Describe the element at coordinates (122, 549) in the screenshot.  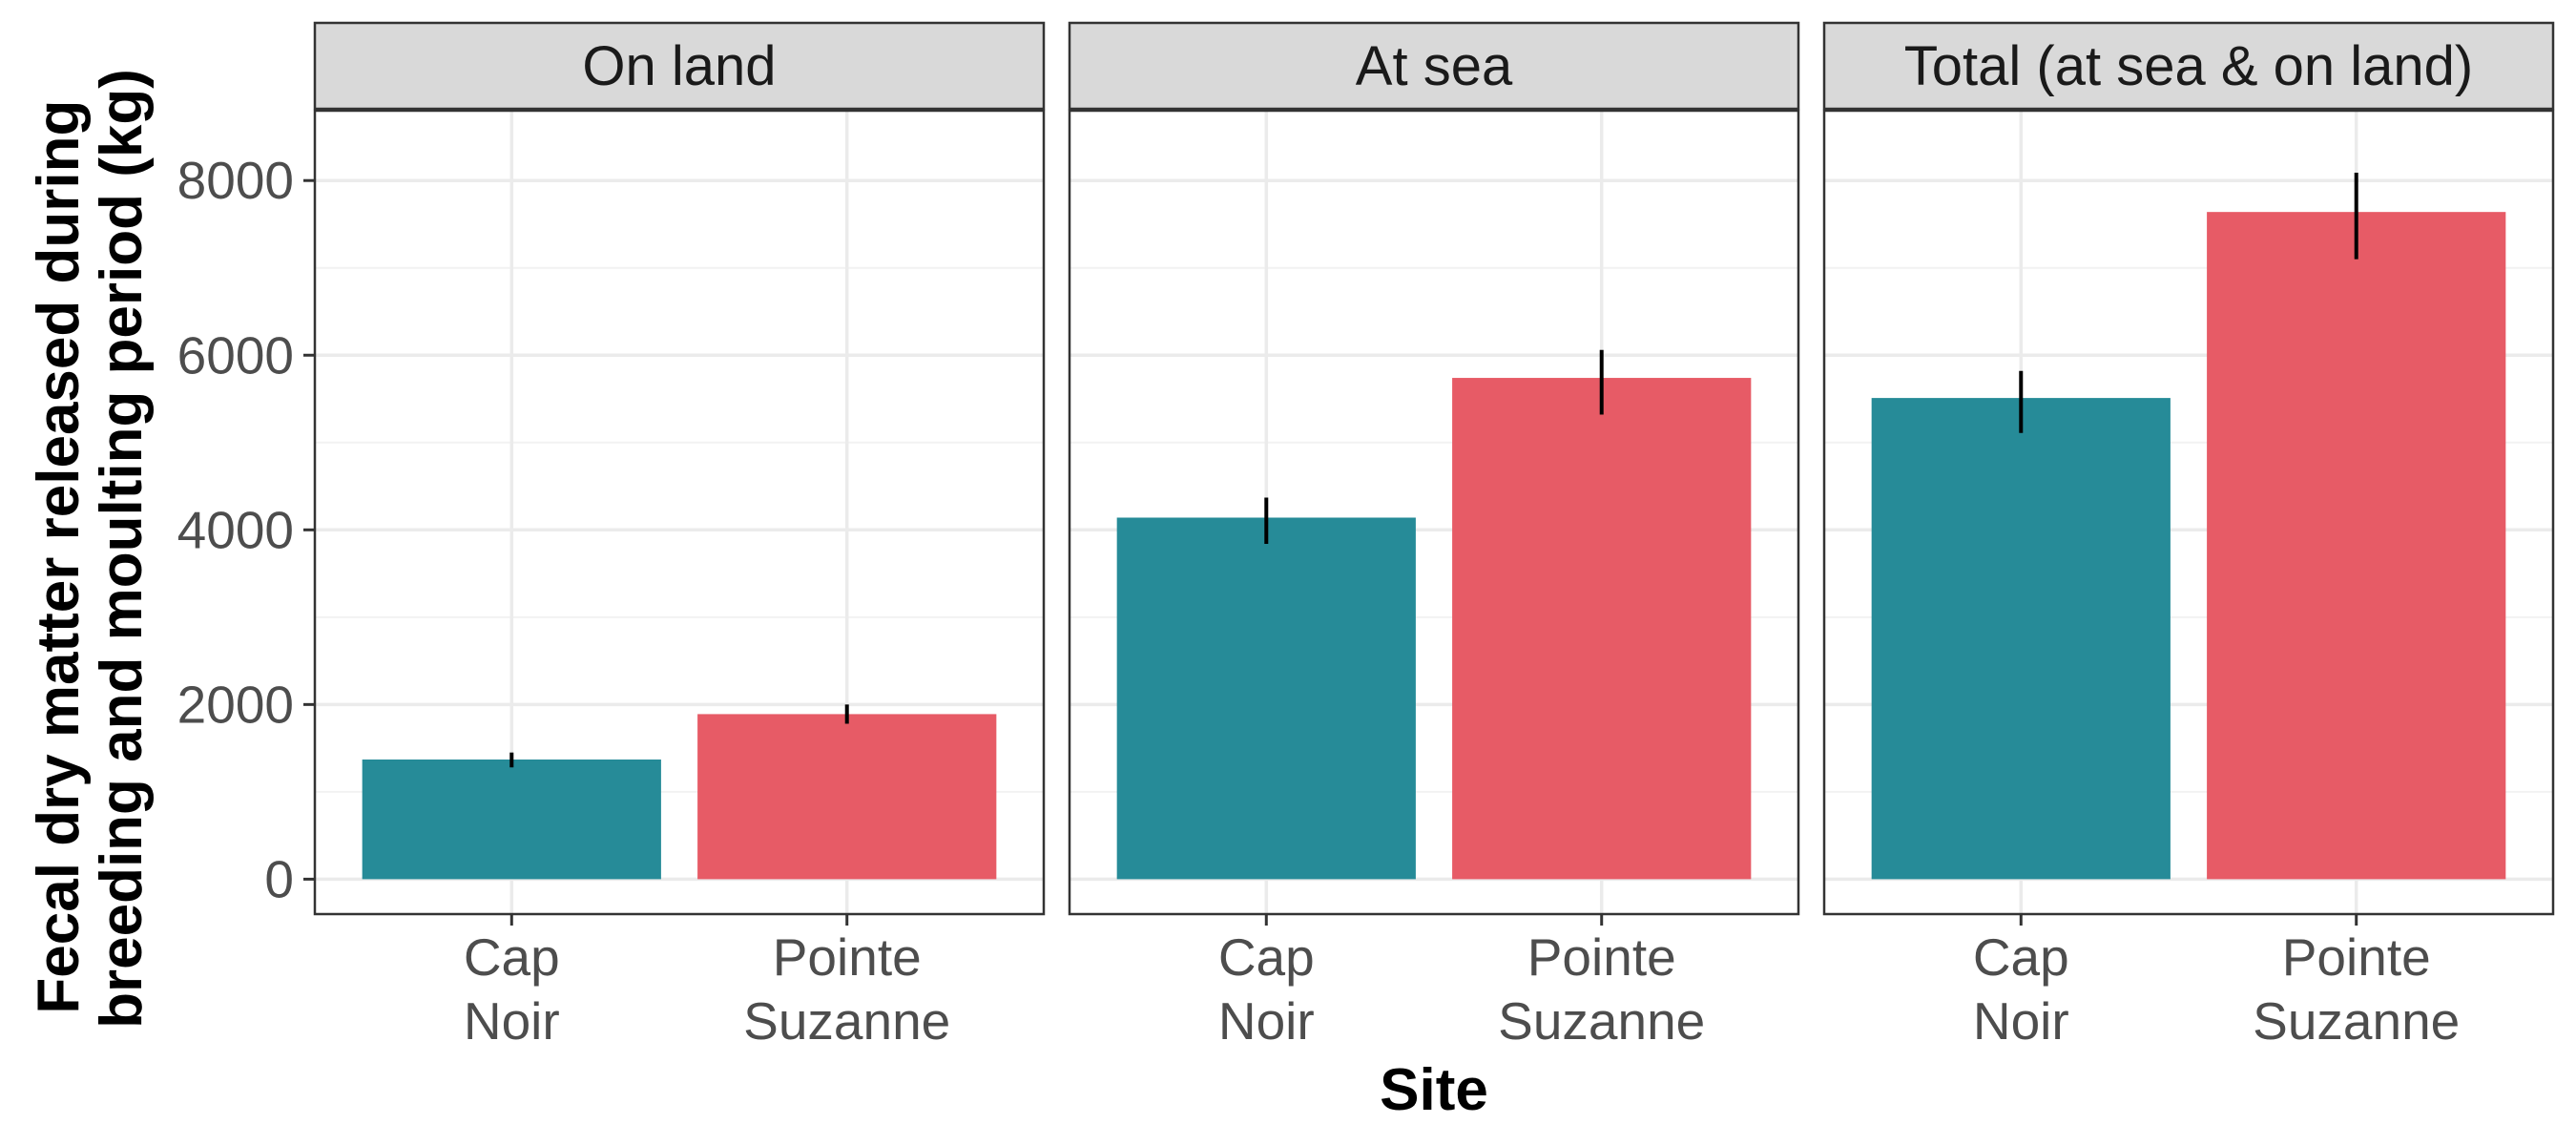
I see `y-axis-title-line-2: breeding and moulting period (kg)` at that location.